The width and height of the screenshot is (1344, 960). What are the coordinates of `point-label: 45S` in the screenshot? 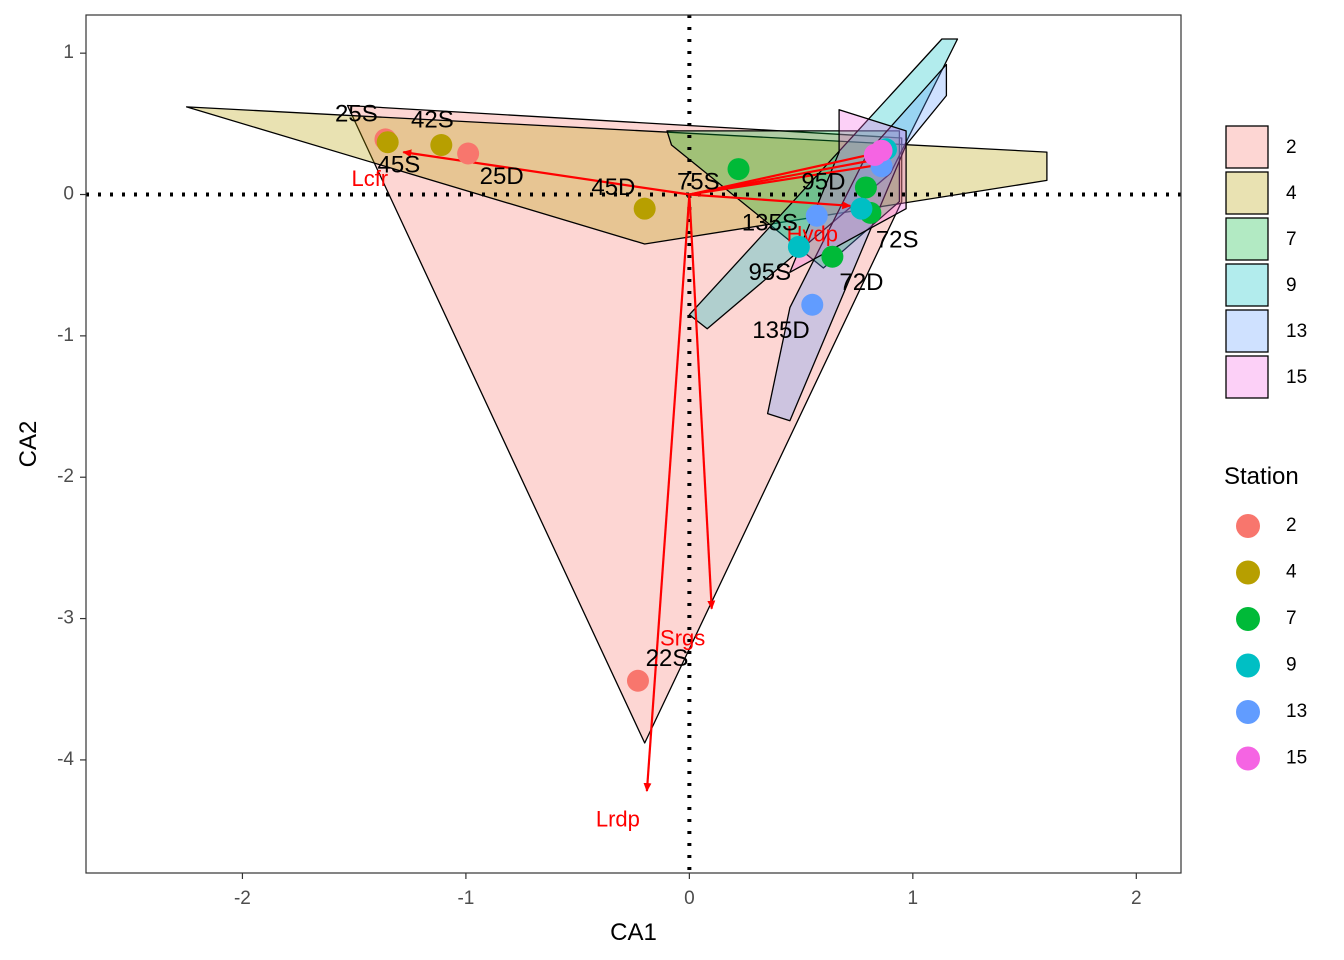 It's located at (399, 165).